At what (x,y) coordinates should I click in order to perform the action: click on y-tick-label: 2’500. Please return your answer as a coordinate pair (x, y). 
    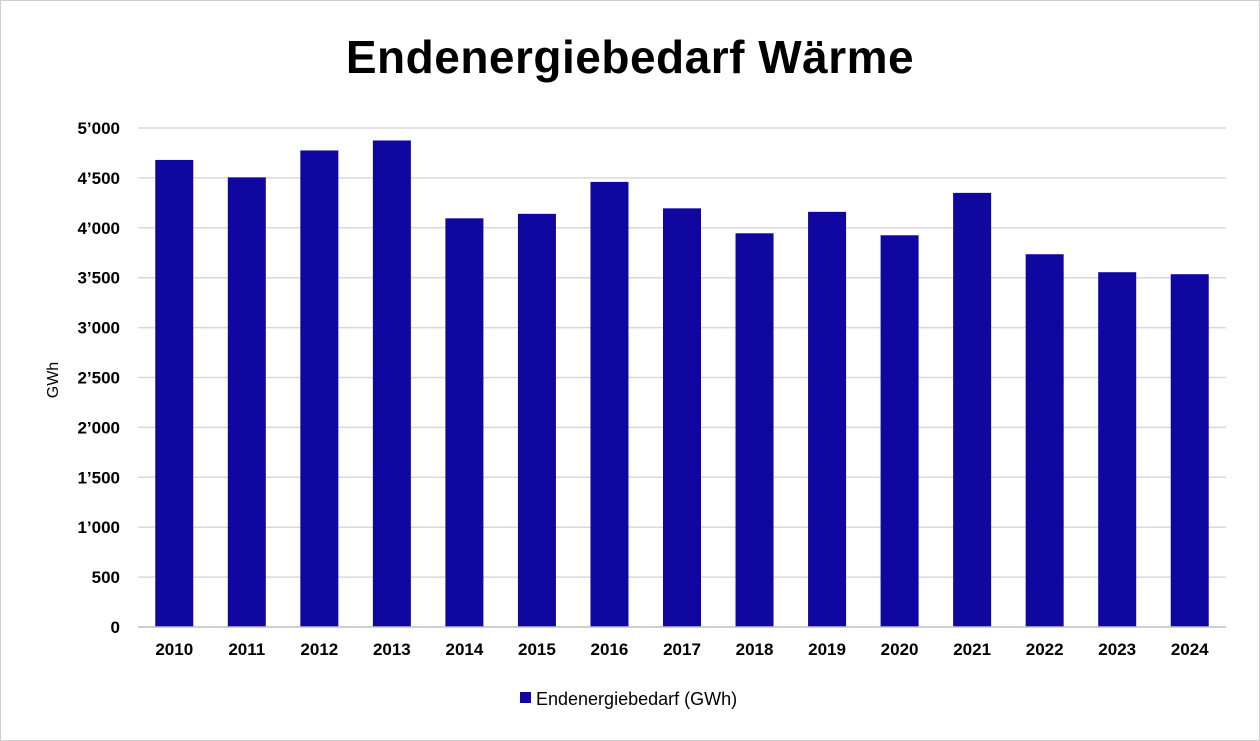
    Looking at the image, I should click on (98, 378).